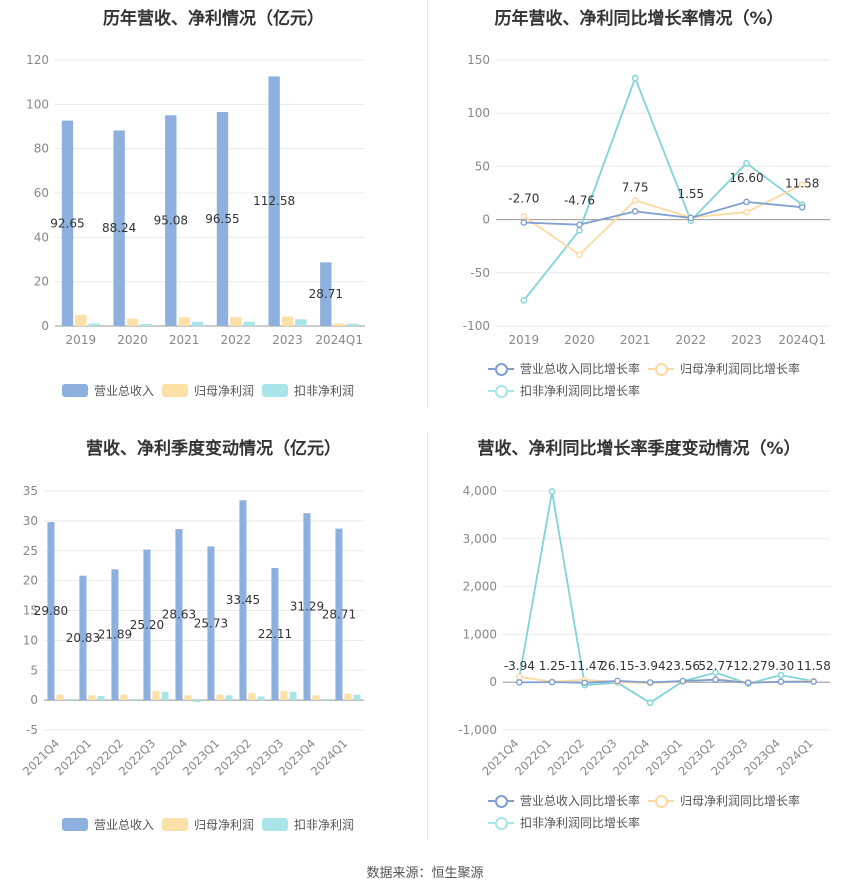 This screenshot has height=891, width=850. Describe the element at coordinates (425, 873) in the screenshot. I see `data-source-note: 数据来源：恒生聚源` at that location.